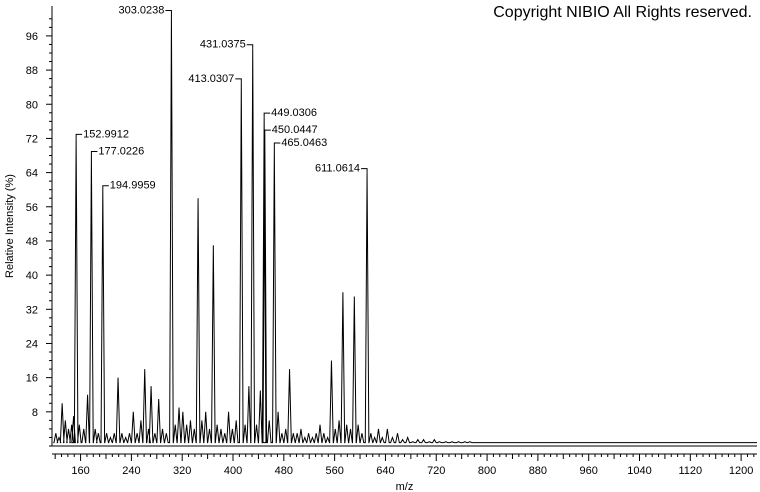  What do you see at coordinates (304, 143) in the screenshot?
I see `peak-label: 465.0463` at bounding box center [304, 143].